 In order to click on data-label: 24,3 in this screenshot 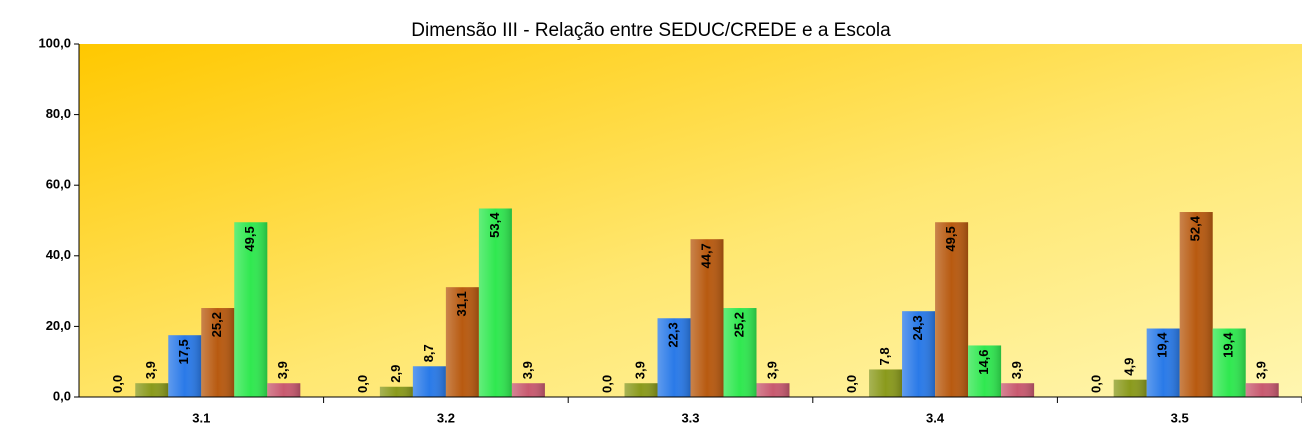, I will do `click(917, 327)`.